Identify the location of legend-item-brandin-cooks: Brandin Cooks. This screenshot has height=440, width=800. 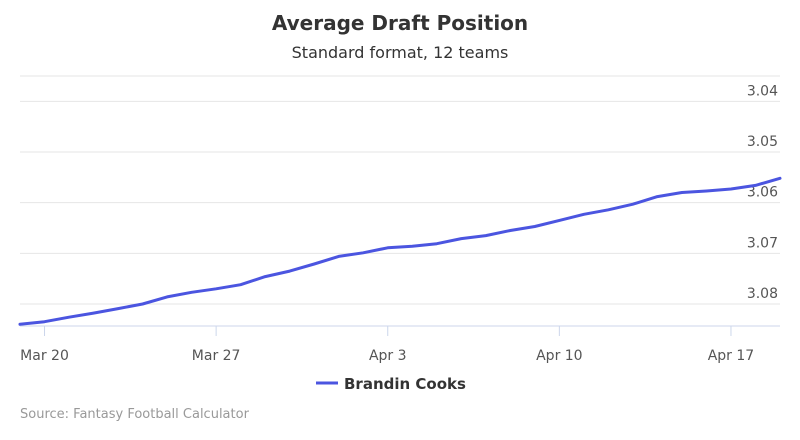
(405, 384).